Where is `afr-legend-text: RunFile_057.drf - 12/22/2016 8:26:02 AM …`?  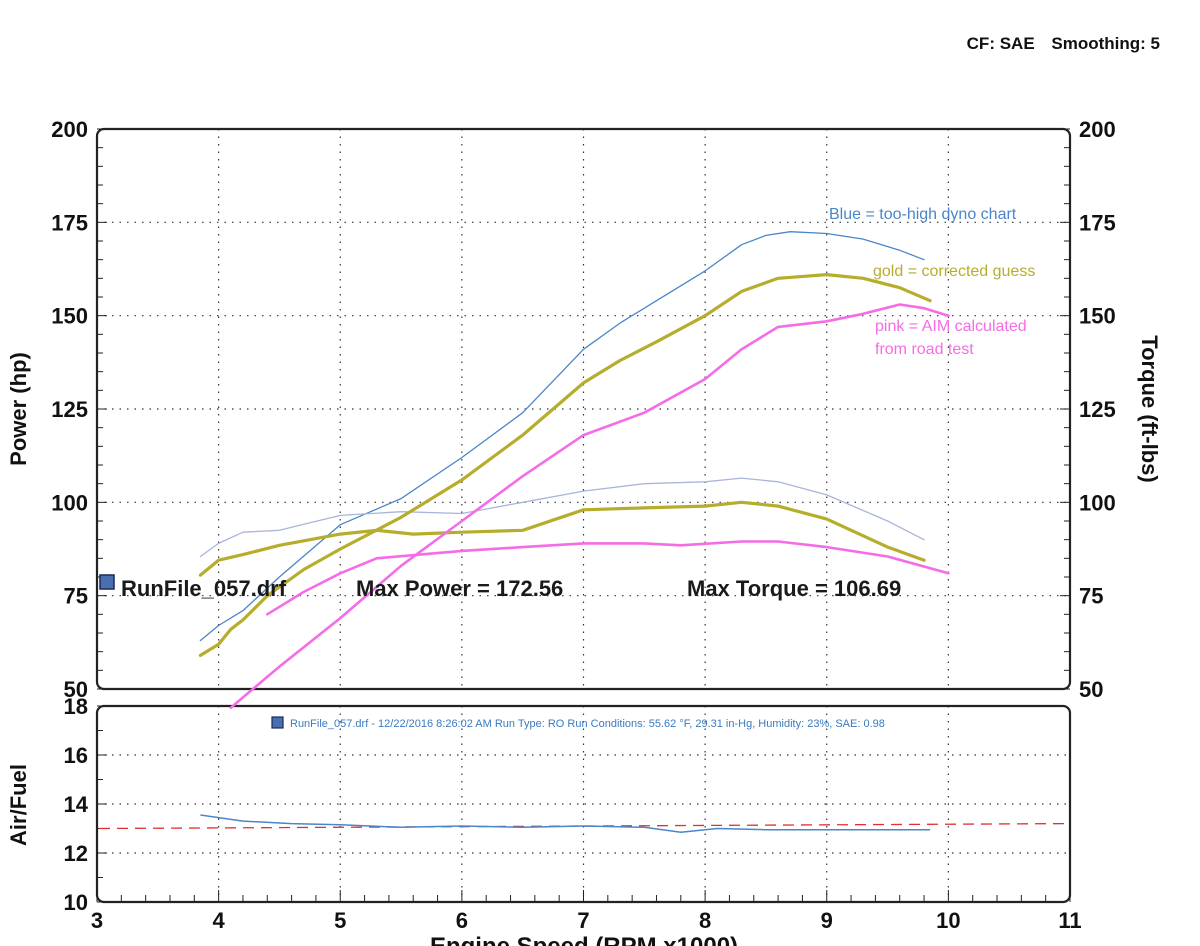
afr-legend-text: RunFile_057.drf - 12/22/2016 8:26:02 AM … is located at coordinates (587, 724).